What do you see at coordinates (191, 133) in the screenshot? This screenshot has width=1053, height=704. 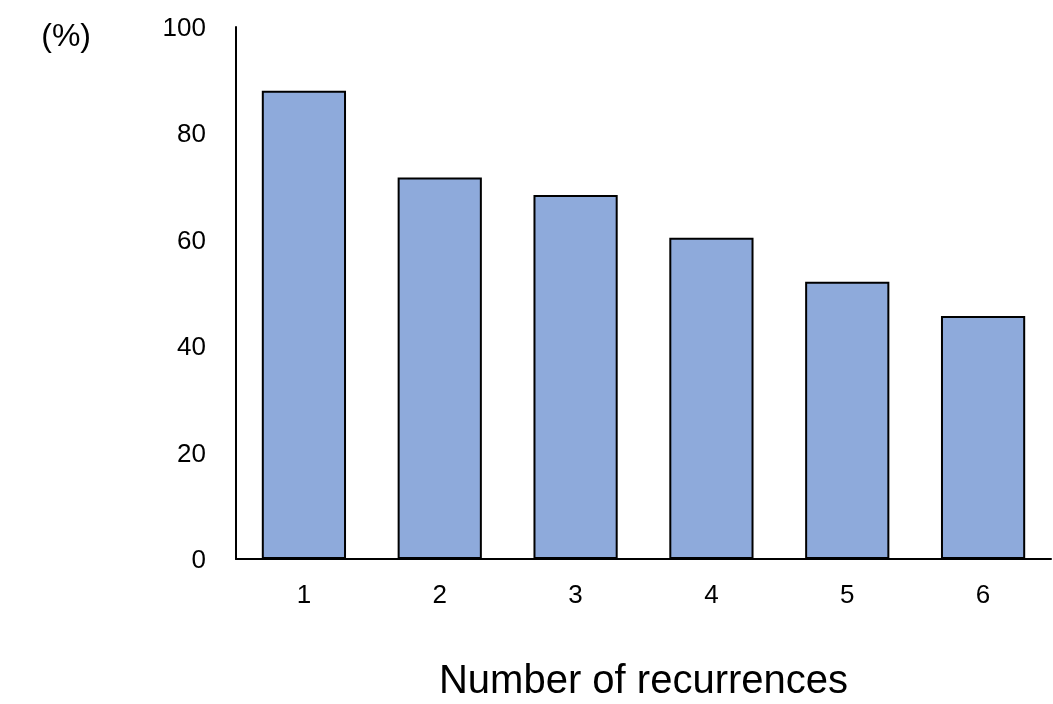 I see `y-tick-label: 80` at bounding box center [191, 133].